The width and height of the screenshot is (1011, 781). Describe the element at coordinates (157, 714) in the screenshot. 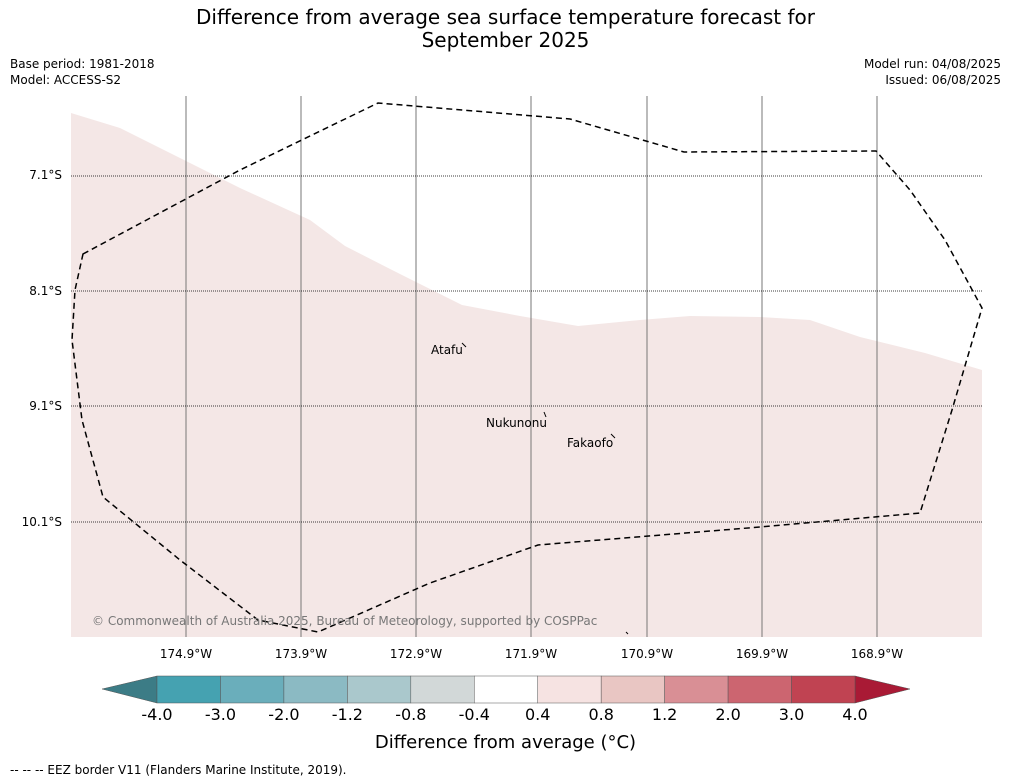

I see `colorbar-tick-label: -4.0` at that location.